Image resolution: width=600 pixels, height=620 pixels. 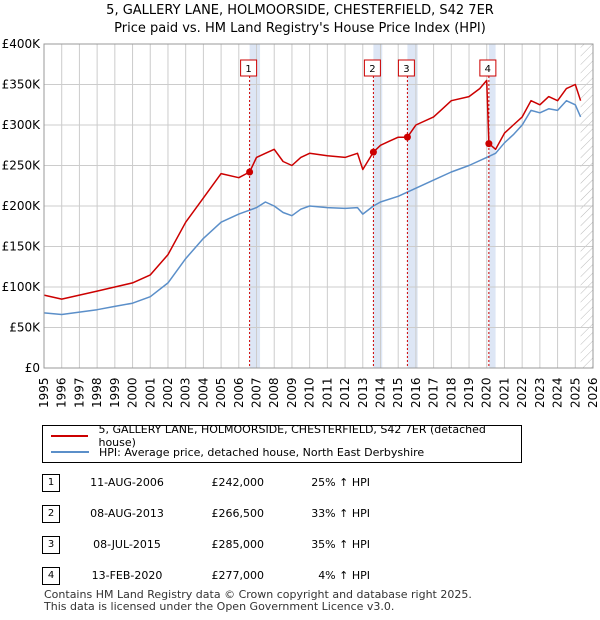 What do you see at coordinates (575, 392) in the screenshot?
I see `x-tick-label: 2025` at bounding box center [575, 392].